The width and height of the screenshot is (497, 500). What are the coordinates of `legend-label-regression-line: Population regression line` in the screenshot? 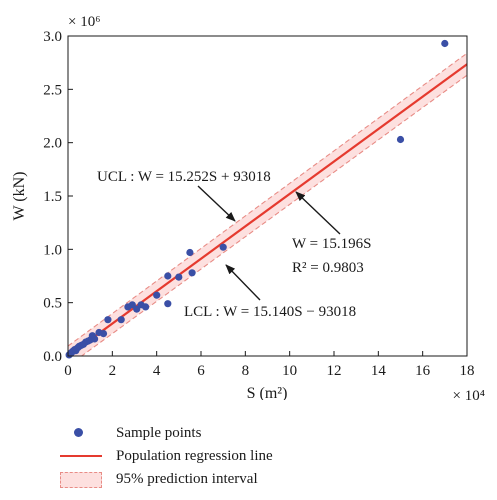 It's located at (194, 455).